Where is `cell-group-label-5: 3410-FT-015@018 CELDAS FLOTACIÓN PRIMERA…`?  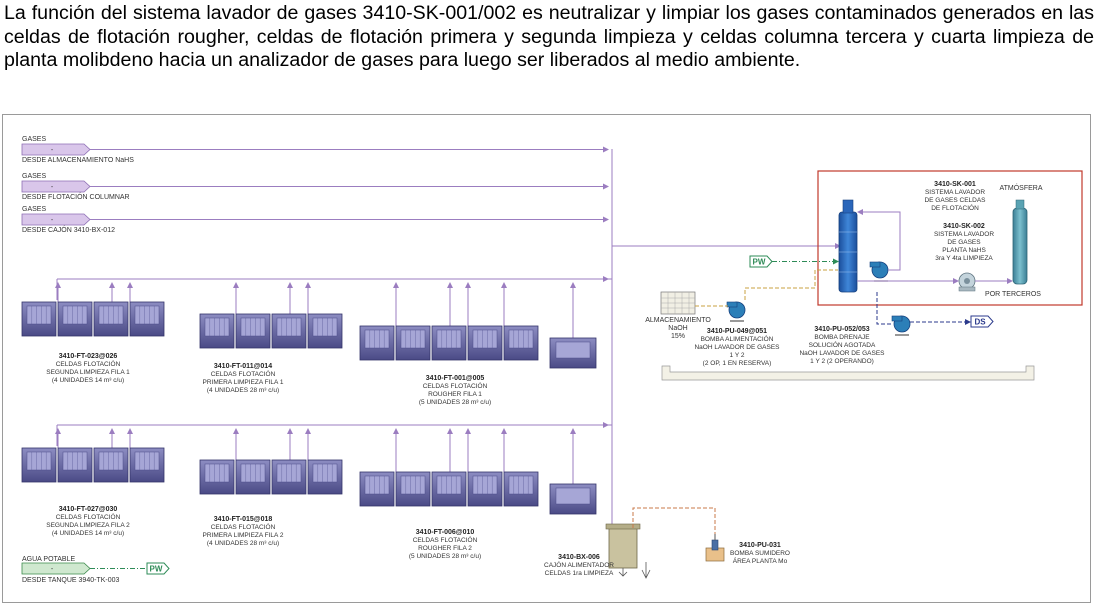 cell-group-label-5: 3410-FT-015@018 CELDAS FLOTACIÓN PRIMERA… is located at coordinates (243, 531).